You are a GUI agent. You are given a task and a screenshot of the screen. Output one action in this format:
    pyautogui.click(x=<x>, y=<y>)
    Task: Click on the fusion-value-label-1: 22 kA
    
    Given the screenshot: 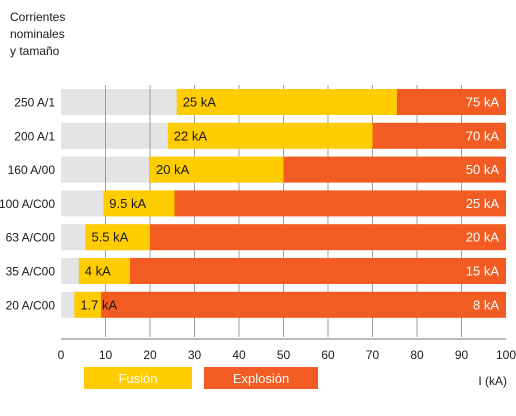 What is the action you would take?
    pyautogui.click(x=191, y=135)
    